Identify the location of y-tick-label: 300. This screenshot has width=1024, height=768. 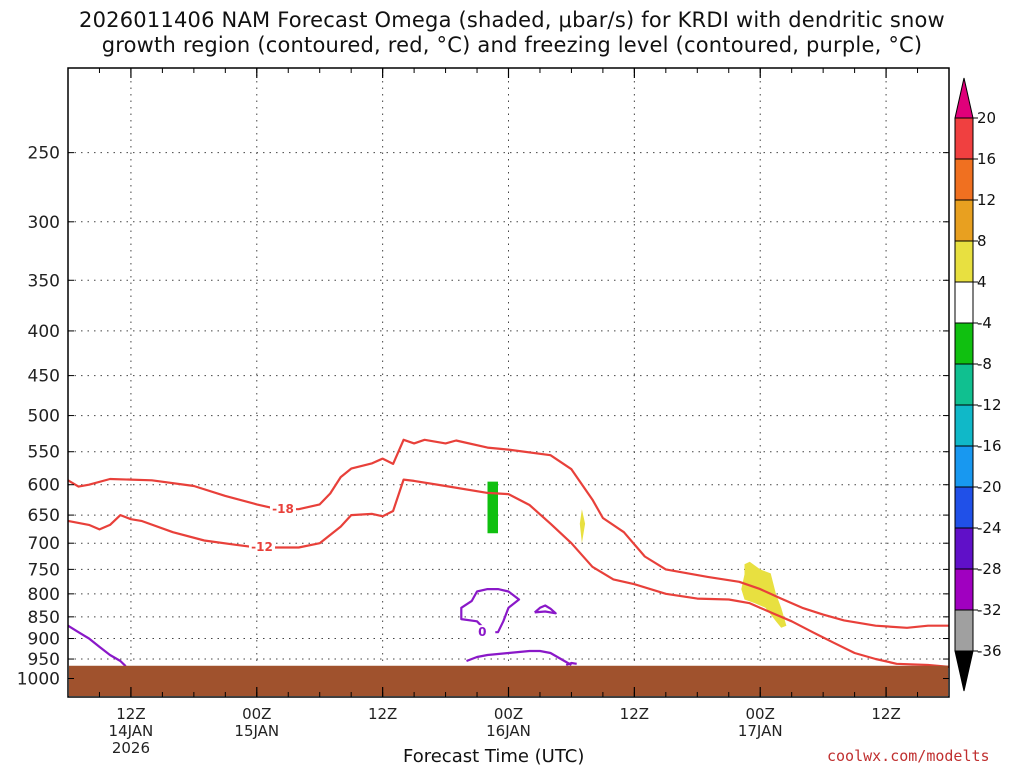
(44, 223).